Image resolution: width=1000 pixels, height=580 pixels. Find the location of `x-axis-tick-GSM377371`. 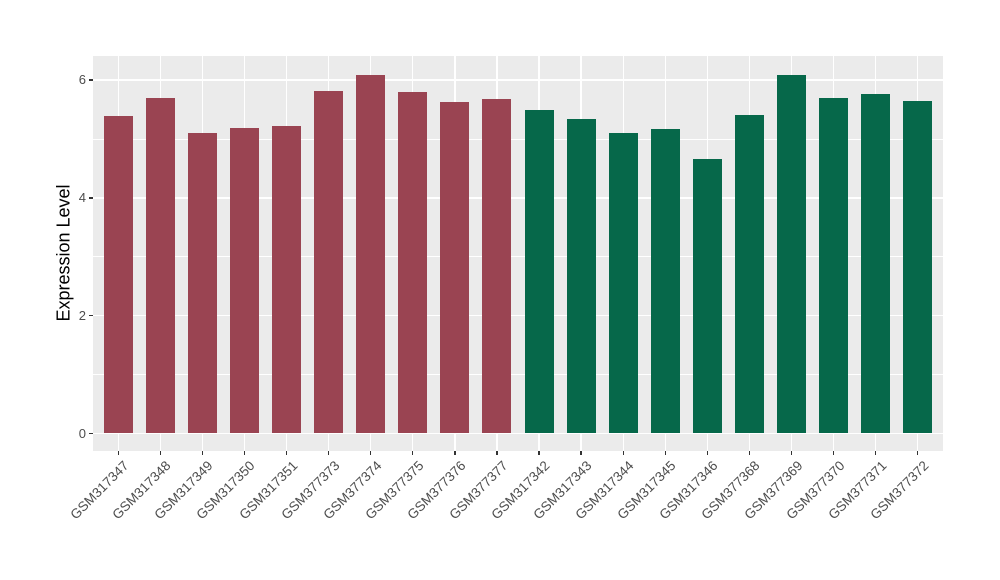

x-axis-tick-GSM377371 is located at coordinates (876, 453).